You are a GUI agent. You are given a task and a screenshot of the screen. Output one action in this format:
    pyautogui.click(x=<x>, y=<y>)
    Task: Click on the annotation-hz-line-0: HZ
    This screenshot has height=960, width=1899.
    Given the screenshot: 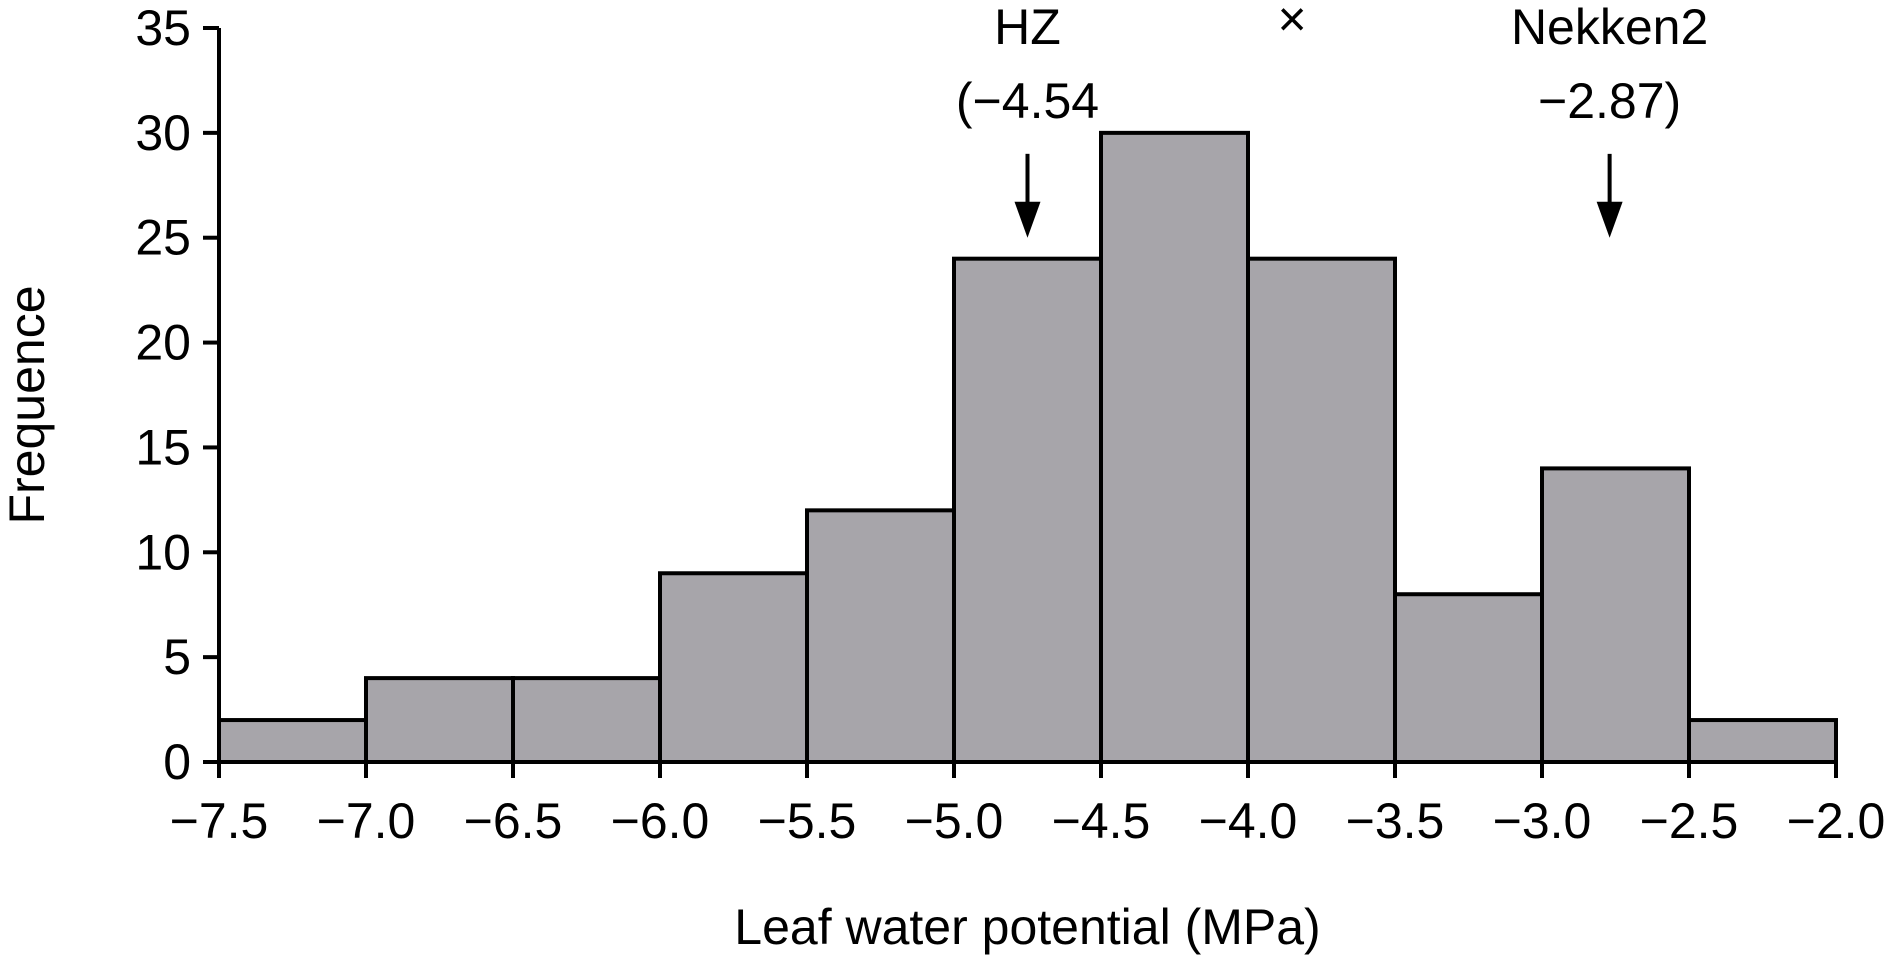 What is the action you would take?
    pyautogui.click(x=1027, y=27)
    